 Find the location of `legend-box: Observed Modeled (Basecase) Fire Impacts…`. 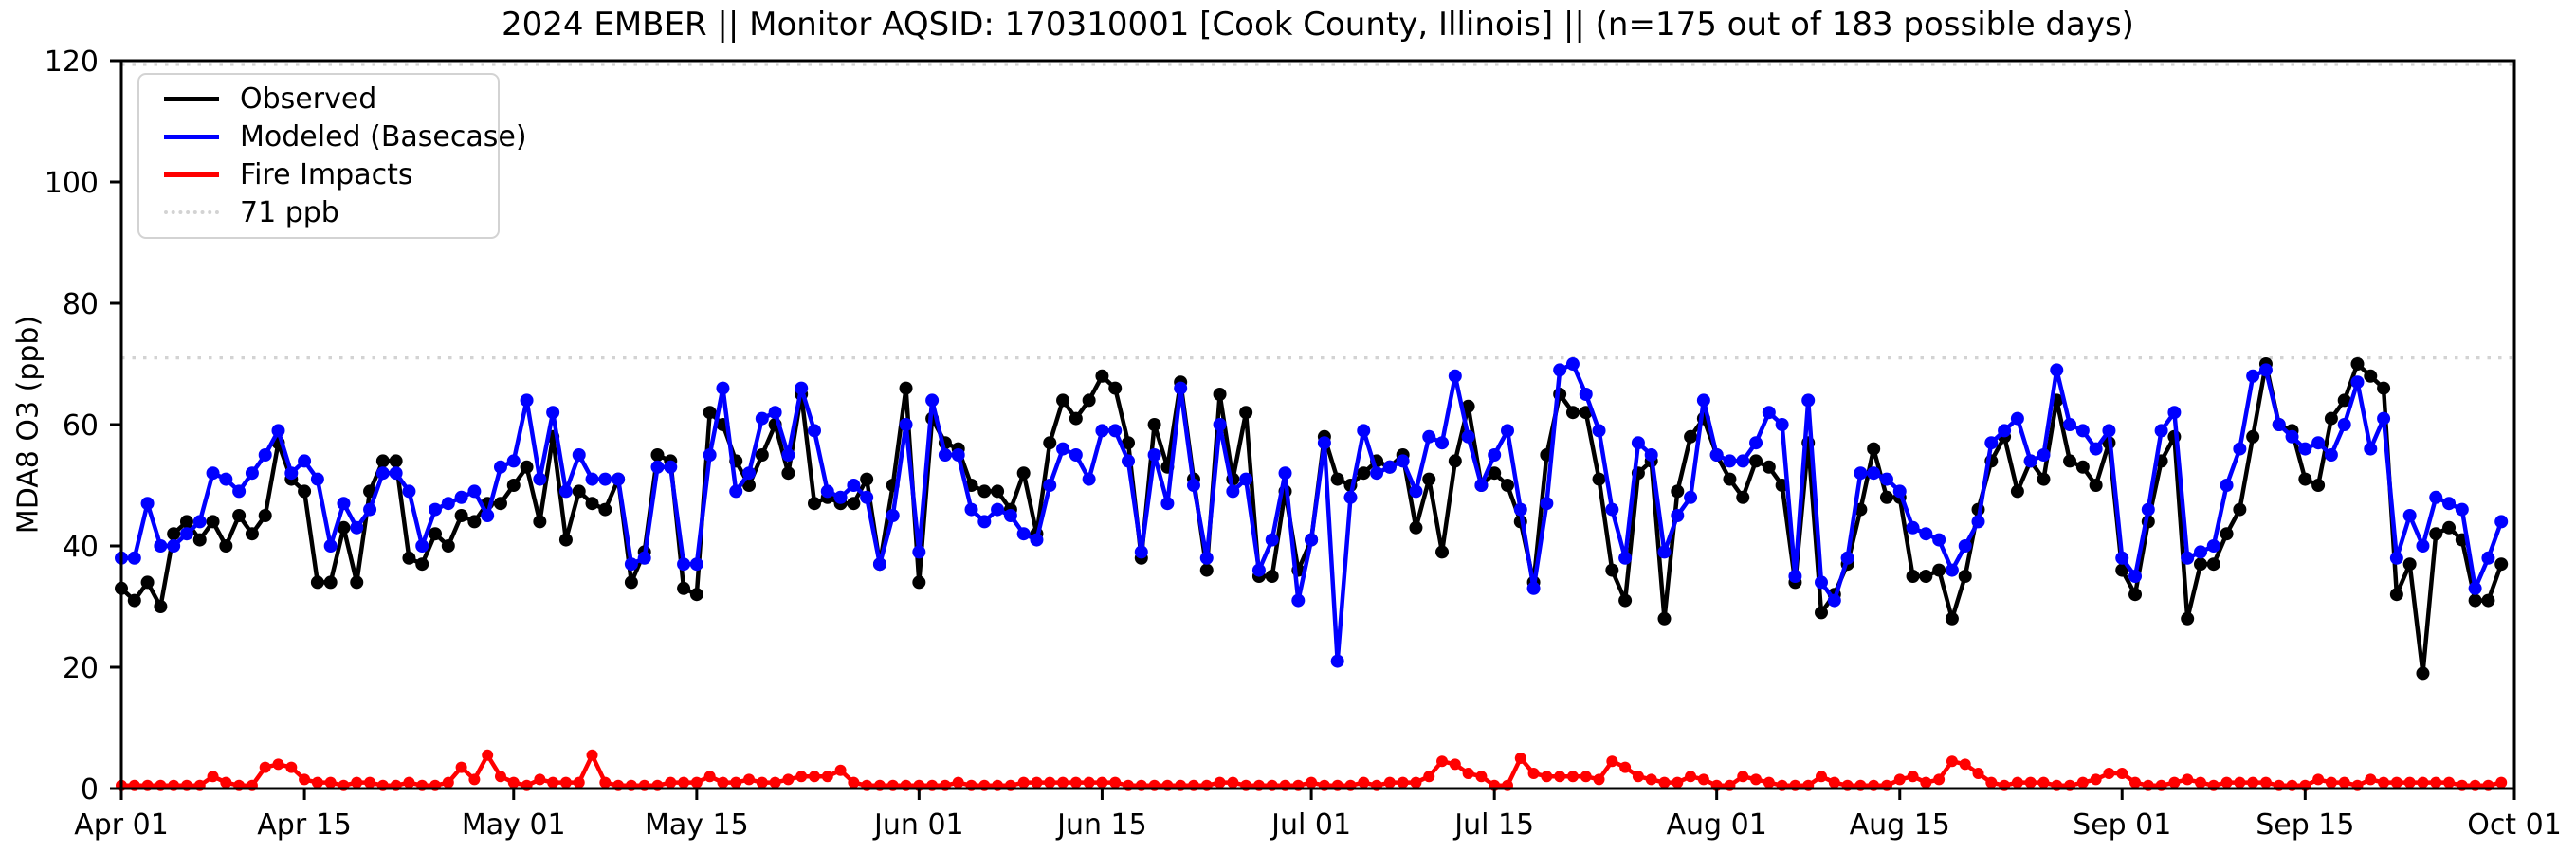

legend-box: Observed Modeled (Basecase) Fire Impacts… is located at coordinates (332, 156).